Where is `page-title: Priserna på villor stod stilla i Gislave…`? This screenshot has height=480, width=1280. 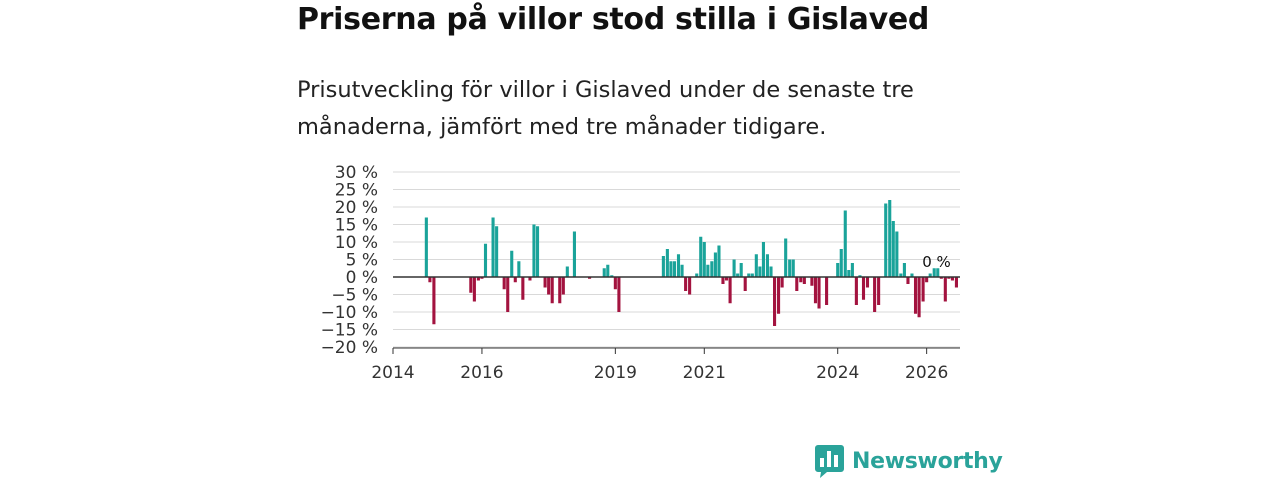
page-title: Priserna på villor stod stilla i Gislave… is located at coordinates (613, 19).